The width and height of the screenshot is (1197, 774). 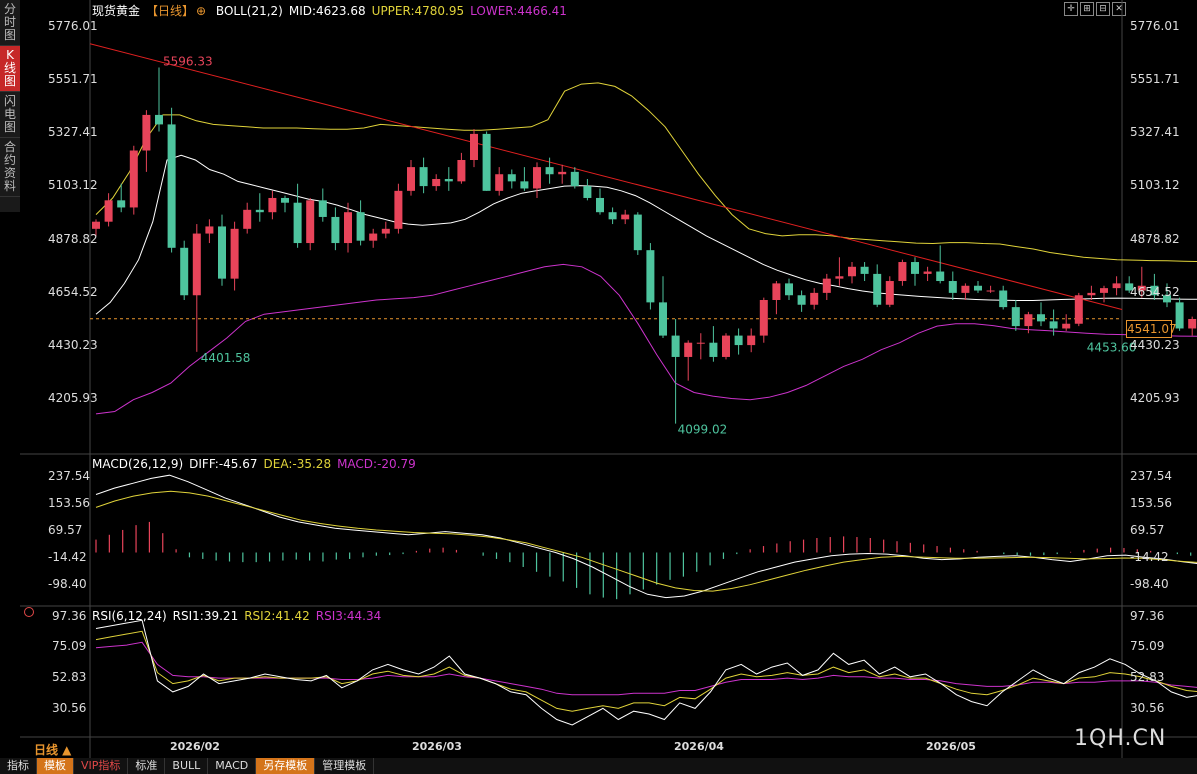 What do you see at coordinates (147, 766) in the screenshot?
I see `bottom-tab-3: 标准` at bounding box center [147, 766].